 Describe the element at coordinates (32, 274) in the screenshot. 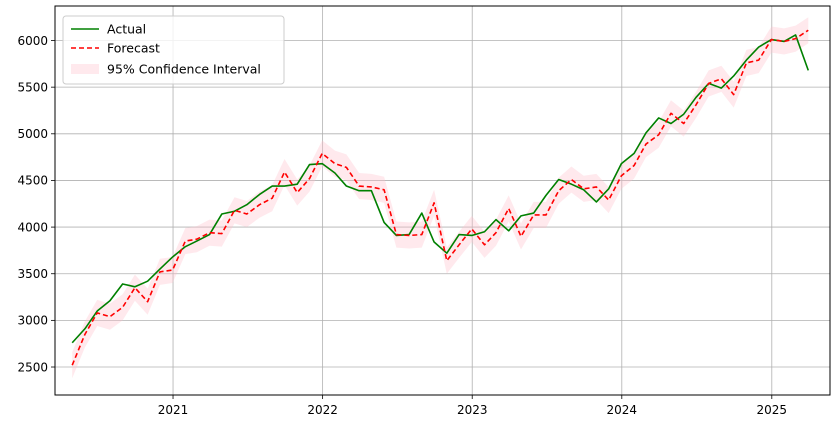

I see `y-tick-label: 3500` at that location.